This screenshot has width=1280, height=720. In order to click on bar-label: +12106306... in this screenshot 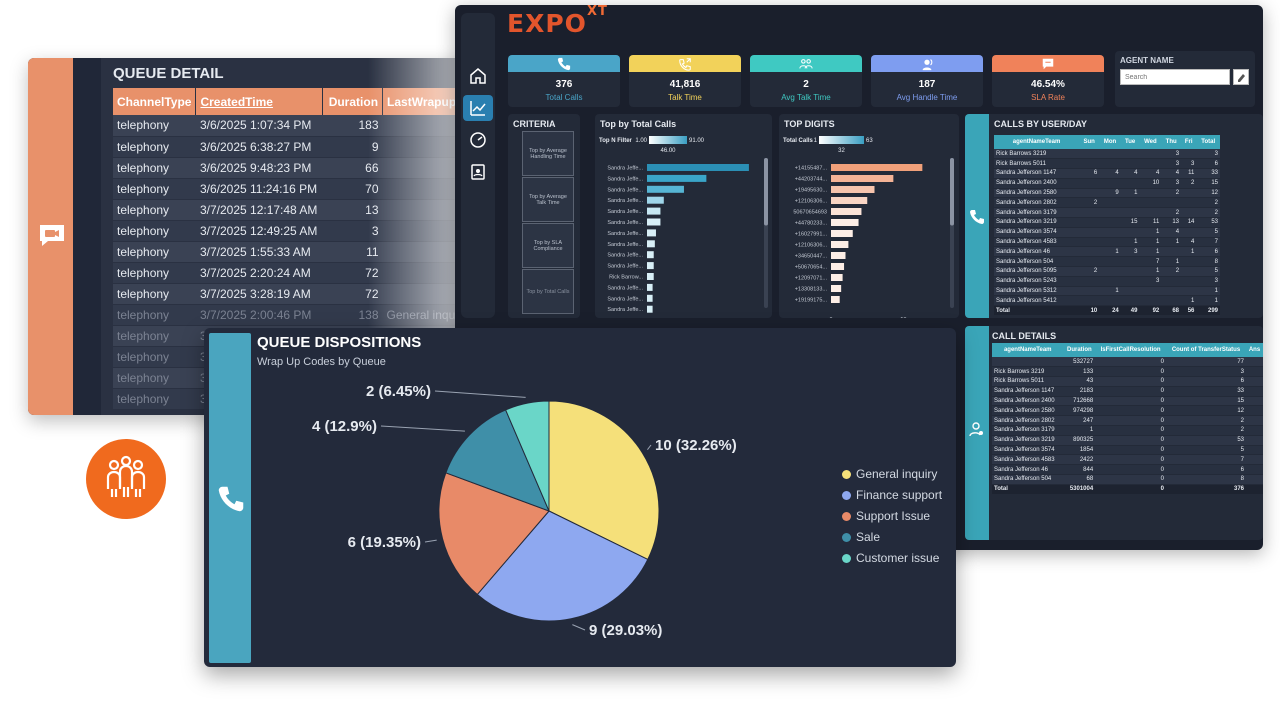, I will do `click(811, 246)`.